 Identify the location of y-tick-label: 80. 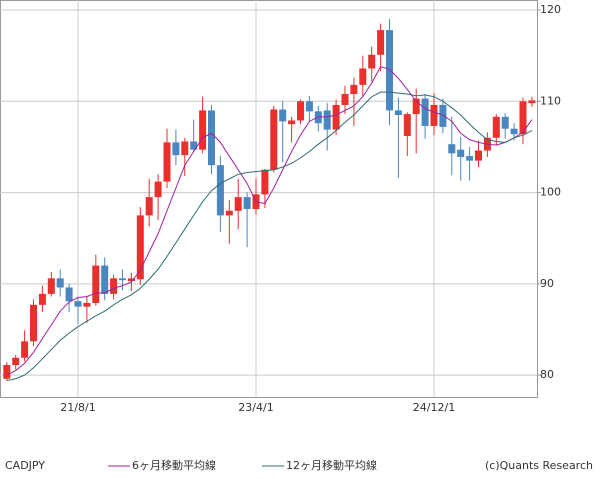
(547, 374).